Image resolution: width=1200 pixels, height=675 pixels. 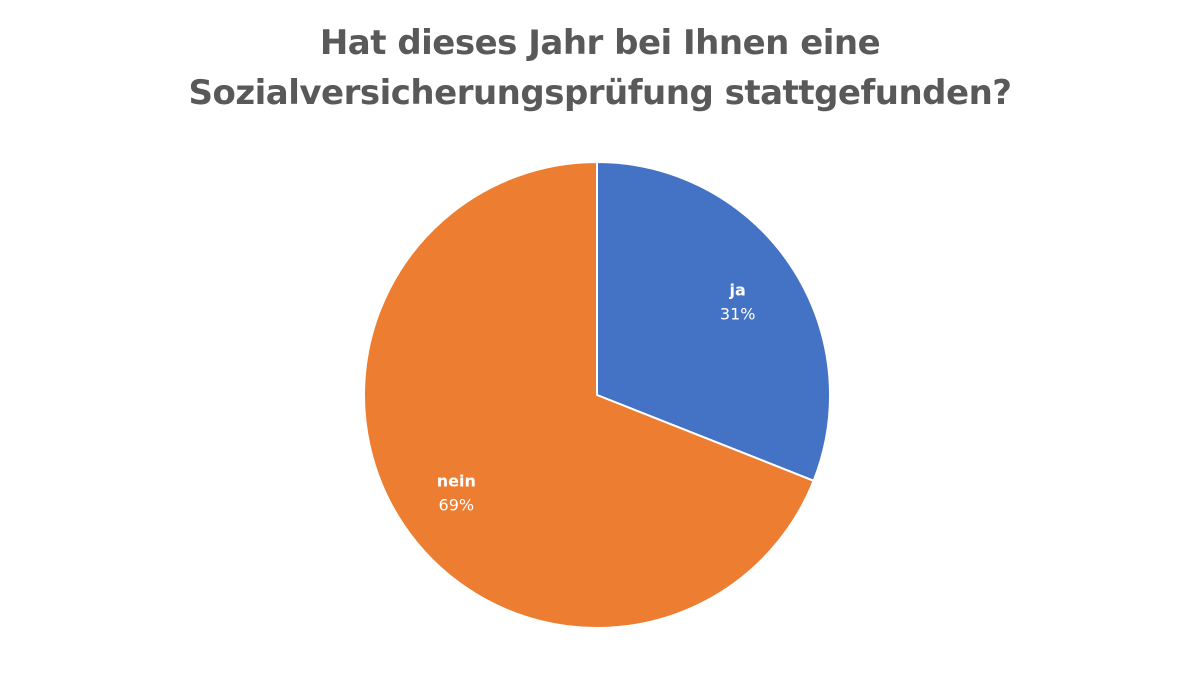 I want to click on data-label-value-ja: 31%, so click(x=738, y=313).